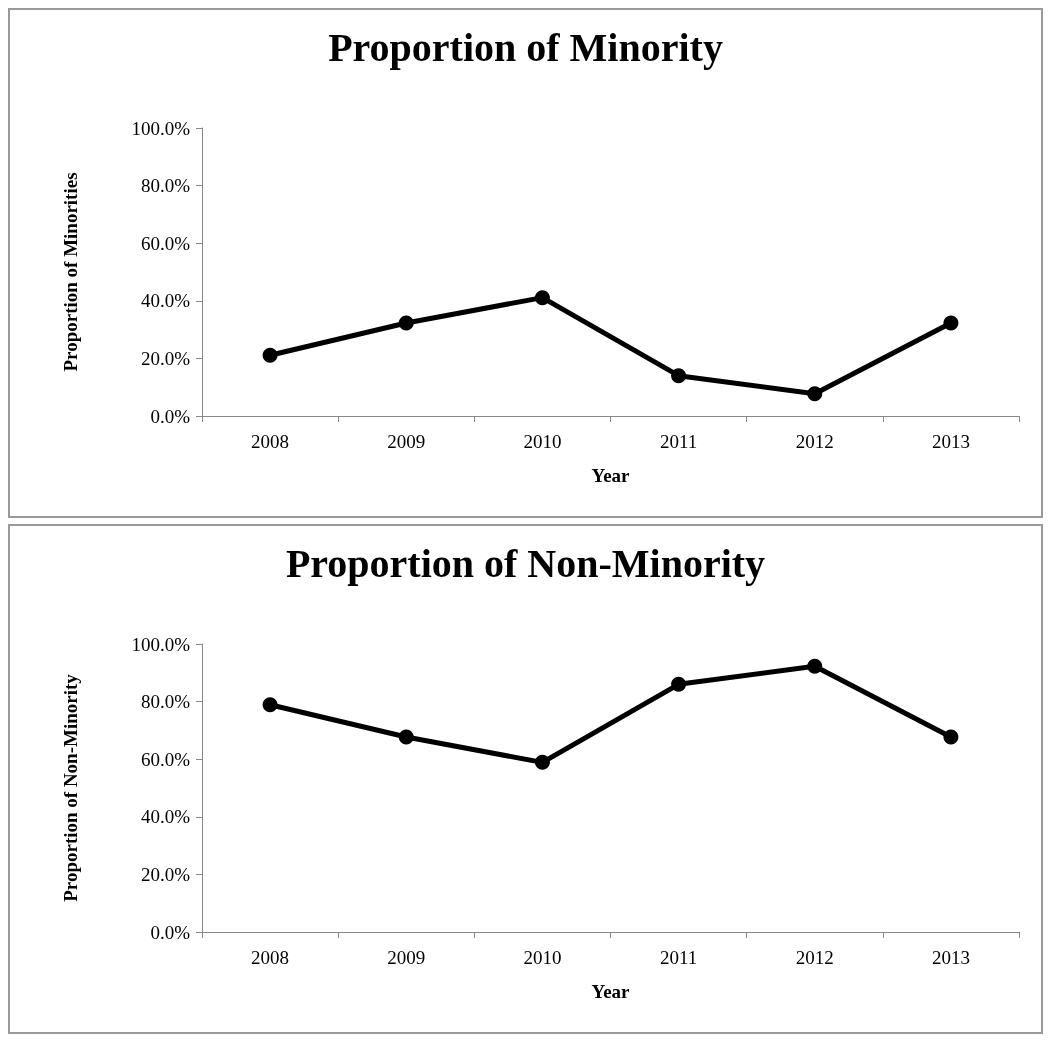  Describe the element at coordinates (70, 787) in the screenshot. I see `y-axis-title: Proportion of Non-Minority` at that location.